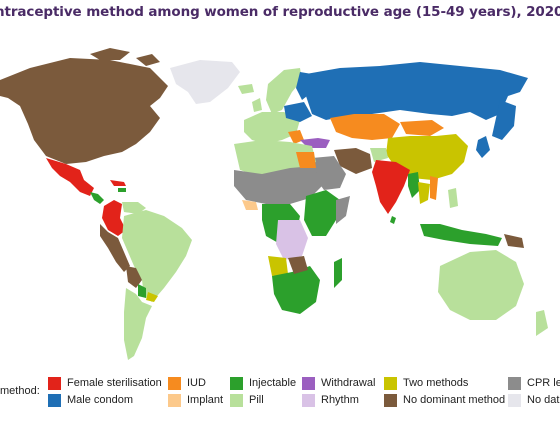 This screenshot has height=436, width=560. I want to click on region-eastern-europe, so click(298, 112).